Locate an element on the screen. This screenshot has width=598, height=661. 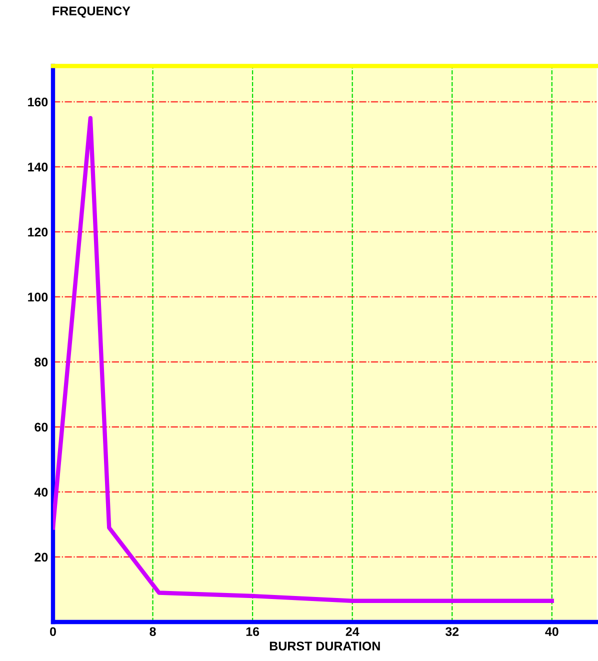
y-tick-label: 60 is located at coordinates (41, 427).